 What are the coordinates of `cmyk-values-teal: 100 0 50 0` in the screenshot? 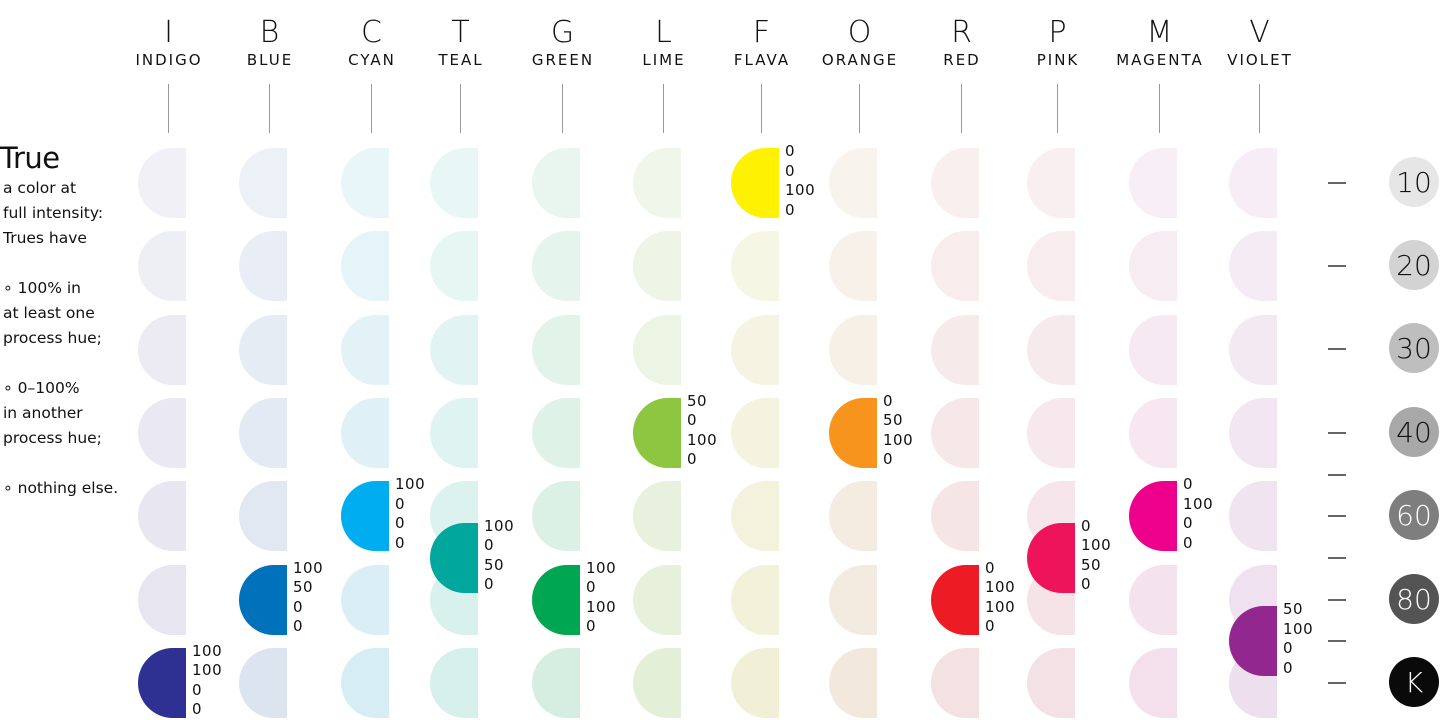 It's located at (499, 556).